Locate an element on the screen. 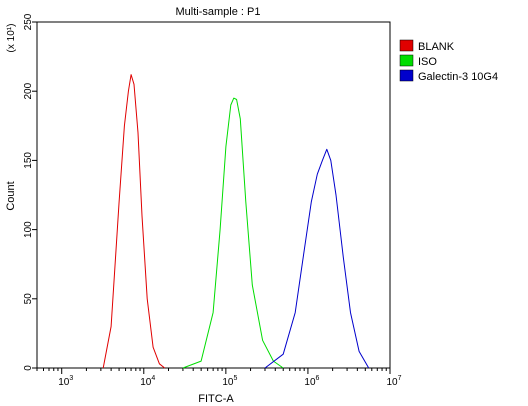 This screenshot has width=528, height=406. x-tick-label: 10⁷ is located at coordinates (393, 381).